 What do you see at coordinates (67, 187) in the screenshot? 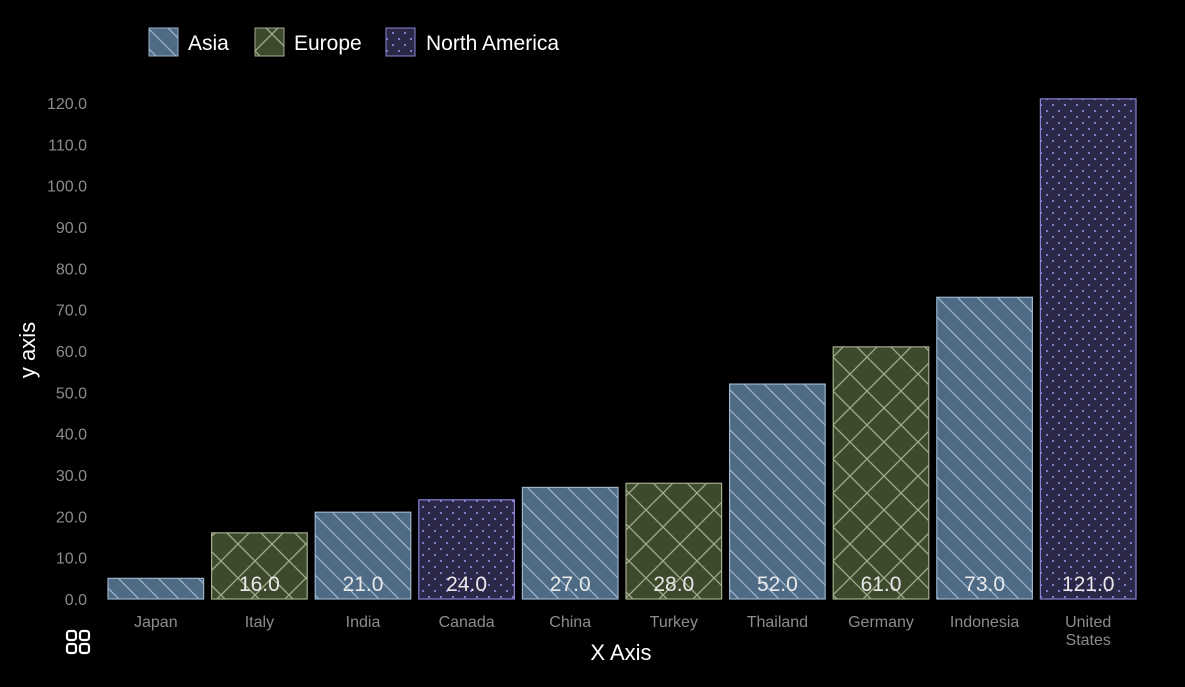
I see `y-tick-label: 100.0` at bounding box center [67, 187].